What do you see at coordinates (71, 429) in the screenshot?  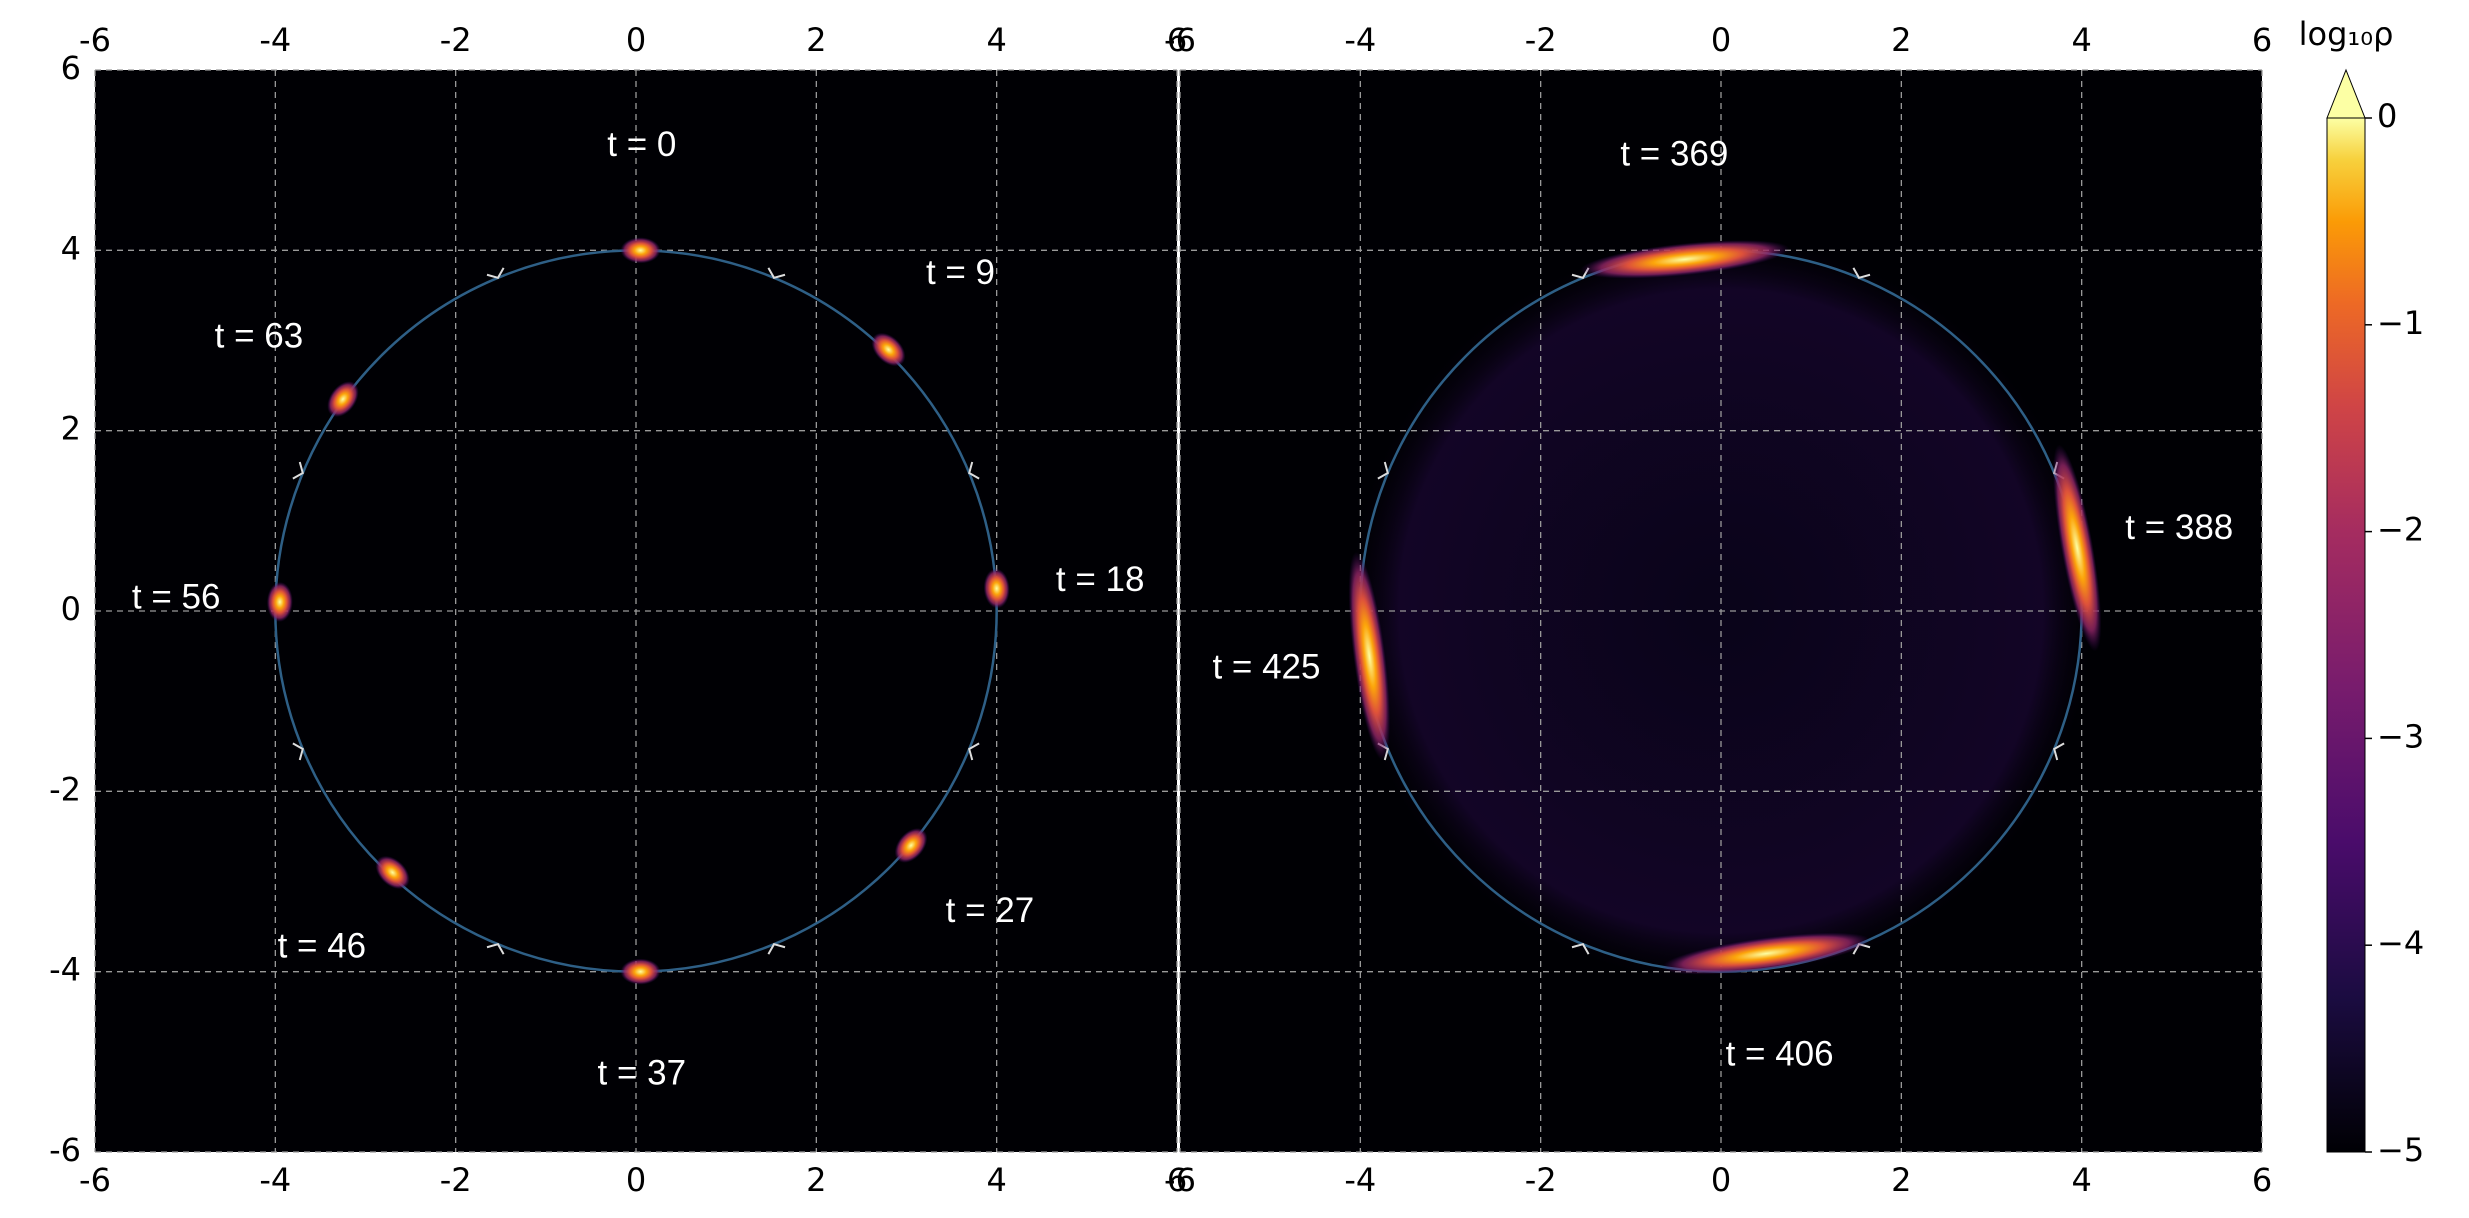 I see `y-tick-label: 2` at bounding box center [71, 429].